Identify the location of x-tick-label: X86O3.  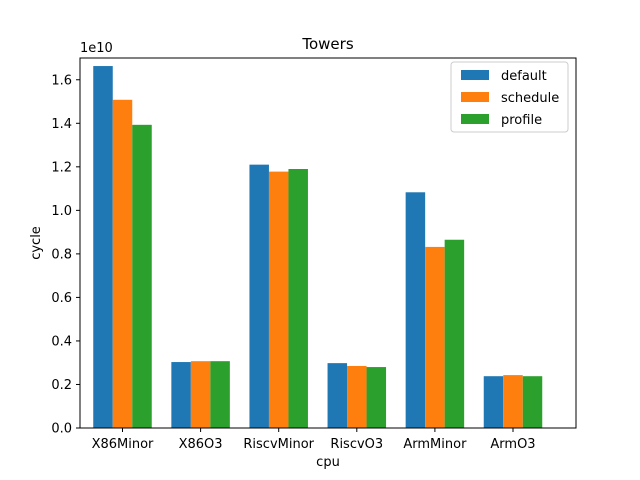
(201, 444).